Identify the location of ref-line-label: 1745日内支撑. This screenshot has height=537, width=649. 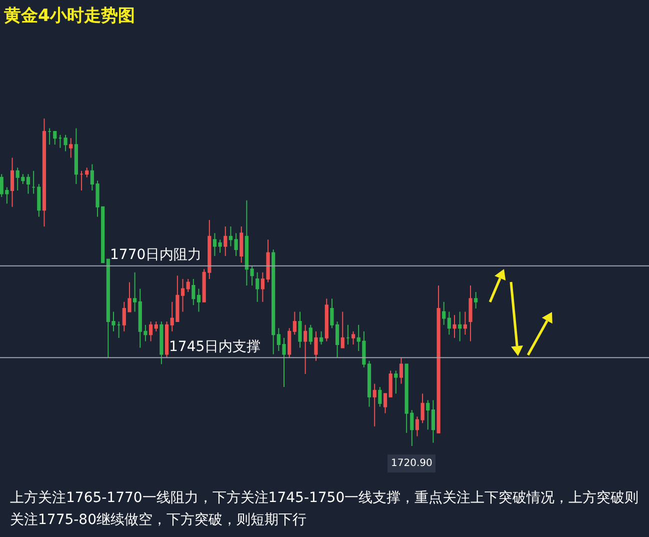
(215, 347).